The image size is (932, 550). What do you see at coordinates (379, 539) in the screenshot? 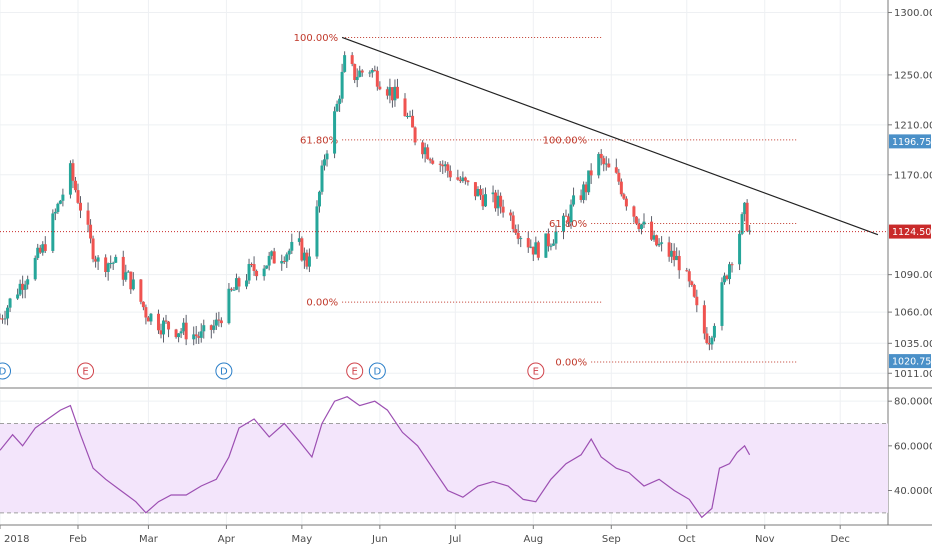
I see `time-tick-label: Jun` at bounding box center [379, 539].